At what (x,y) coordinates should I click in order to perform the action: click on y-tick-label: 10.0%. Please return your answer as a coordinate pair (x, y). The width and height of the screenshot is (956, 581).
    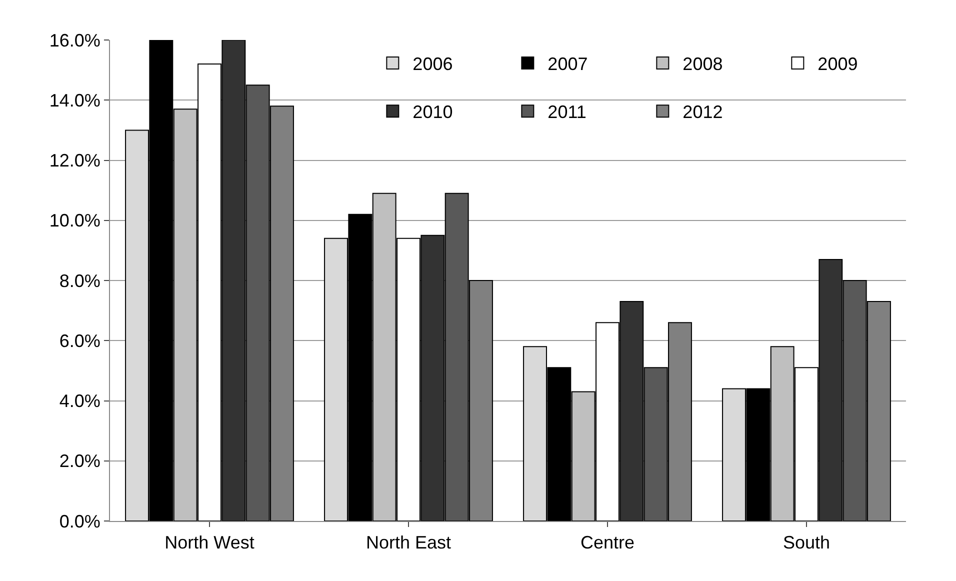
    Looking at the image, I should click on (74, 220).